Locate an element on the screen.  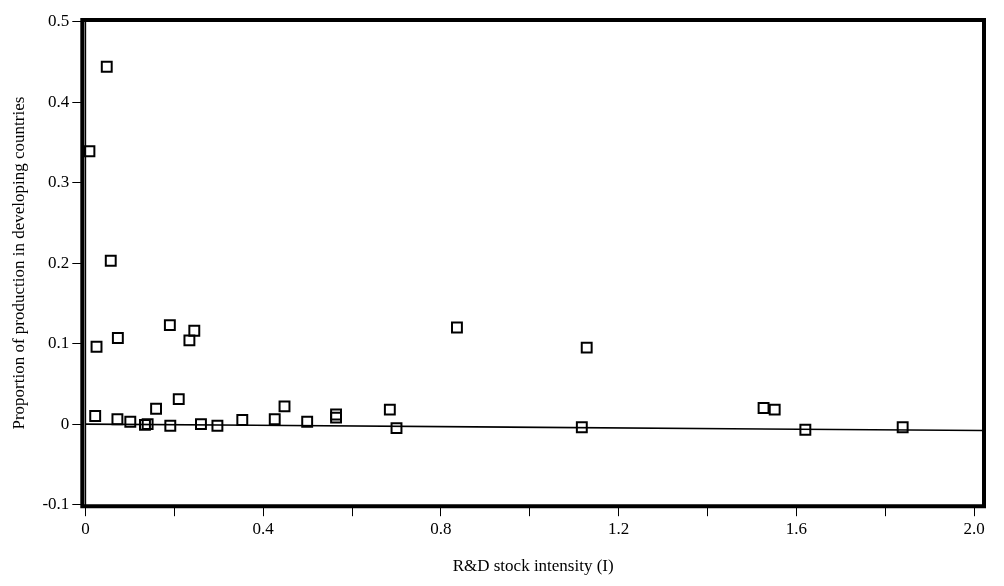
x-axis-title: R&D stock intensity (I) is located at coordinates (533, 566).